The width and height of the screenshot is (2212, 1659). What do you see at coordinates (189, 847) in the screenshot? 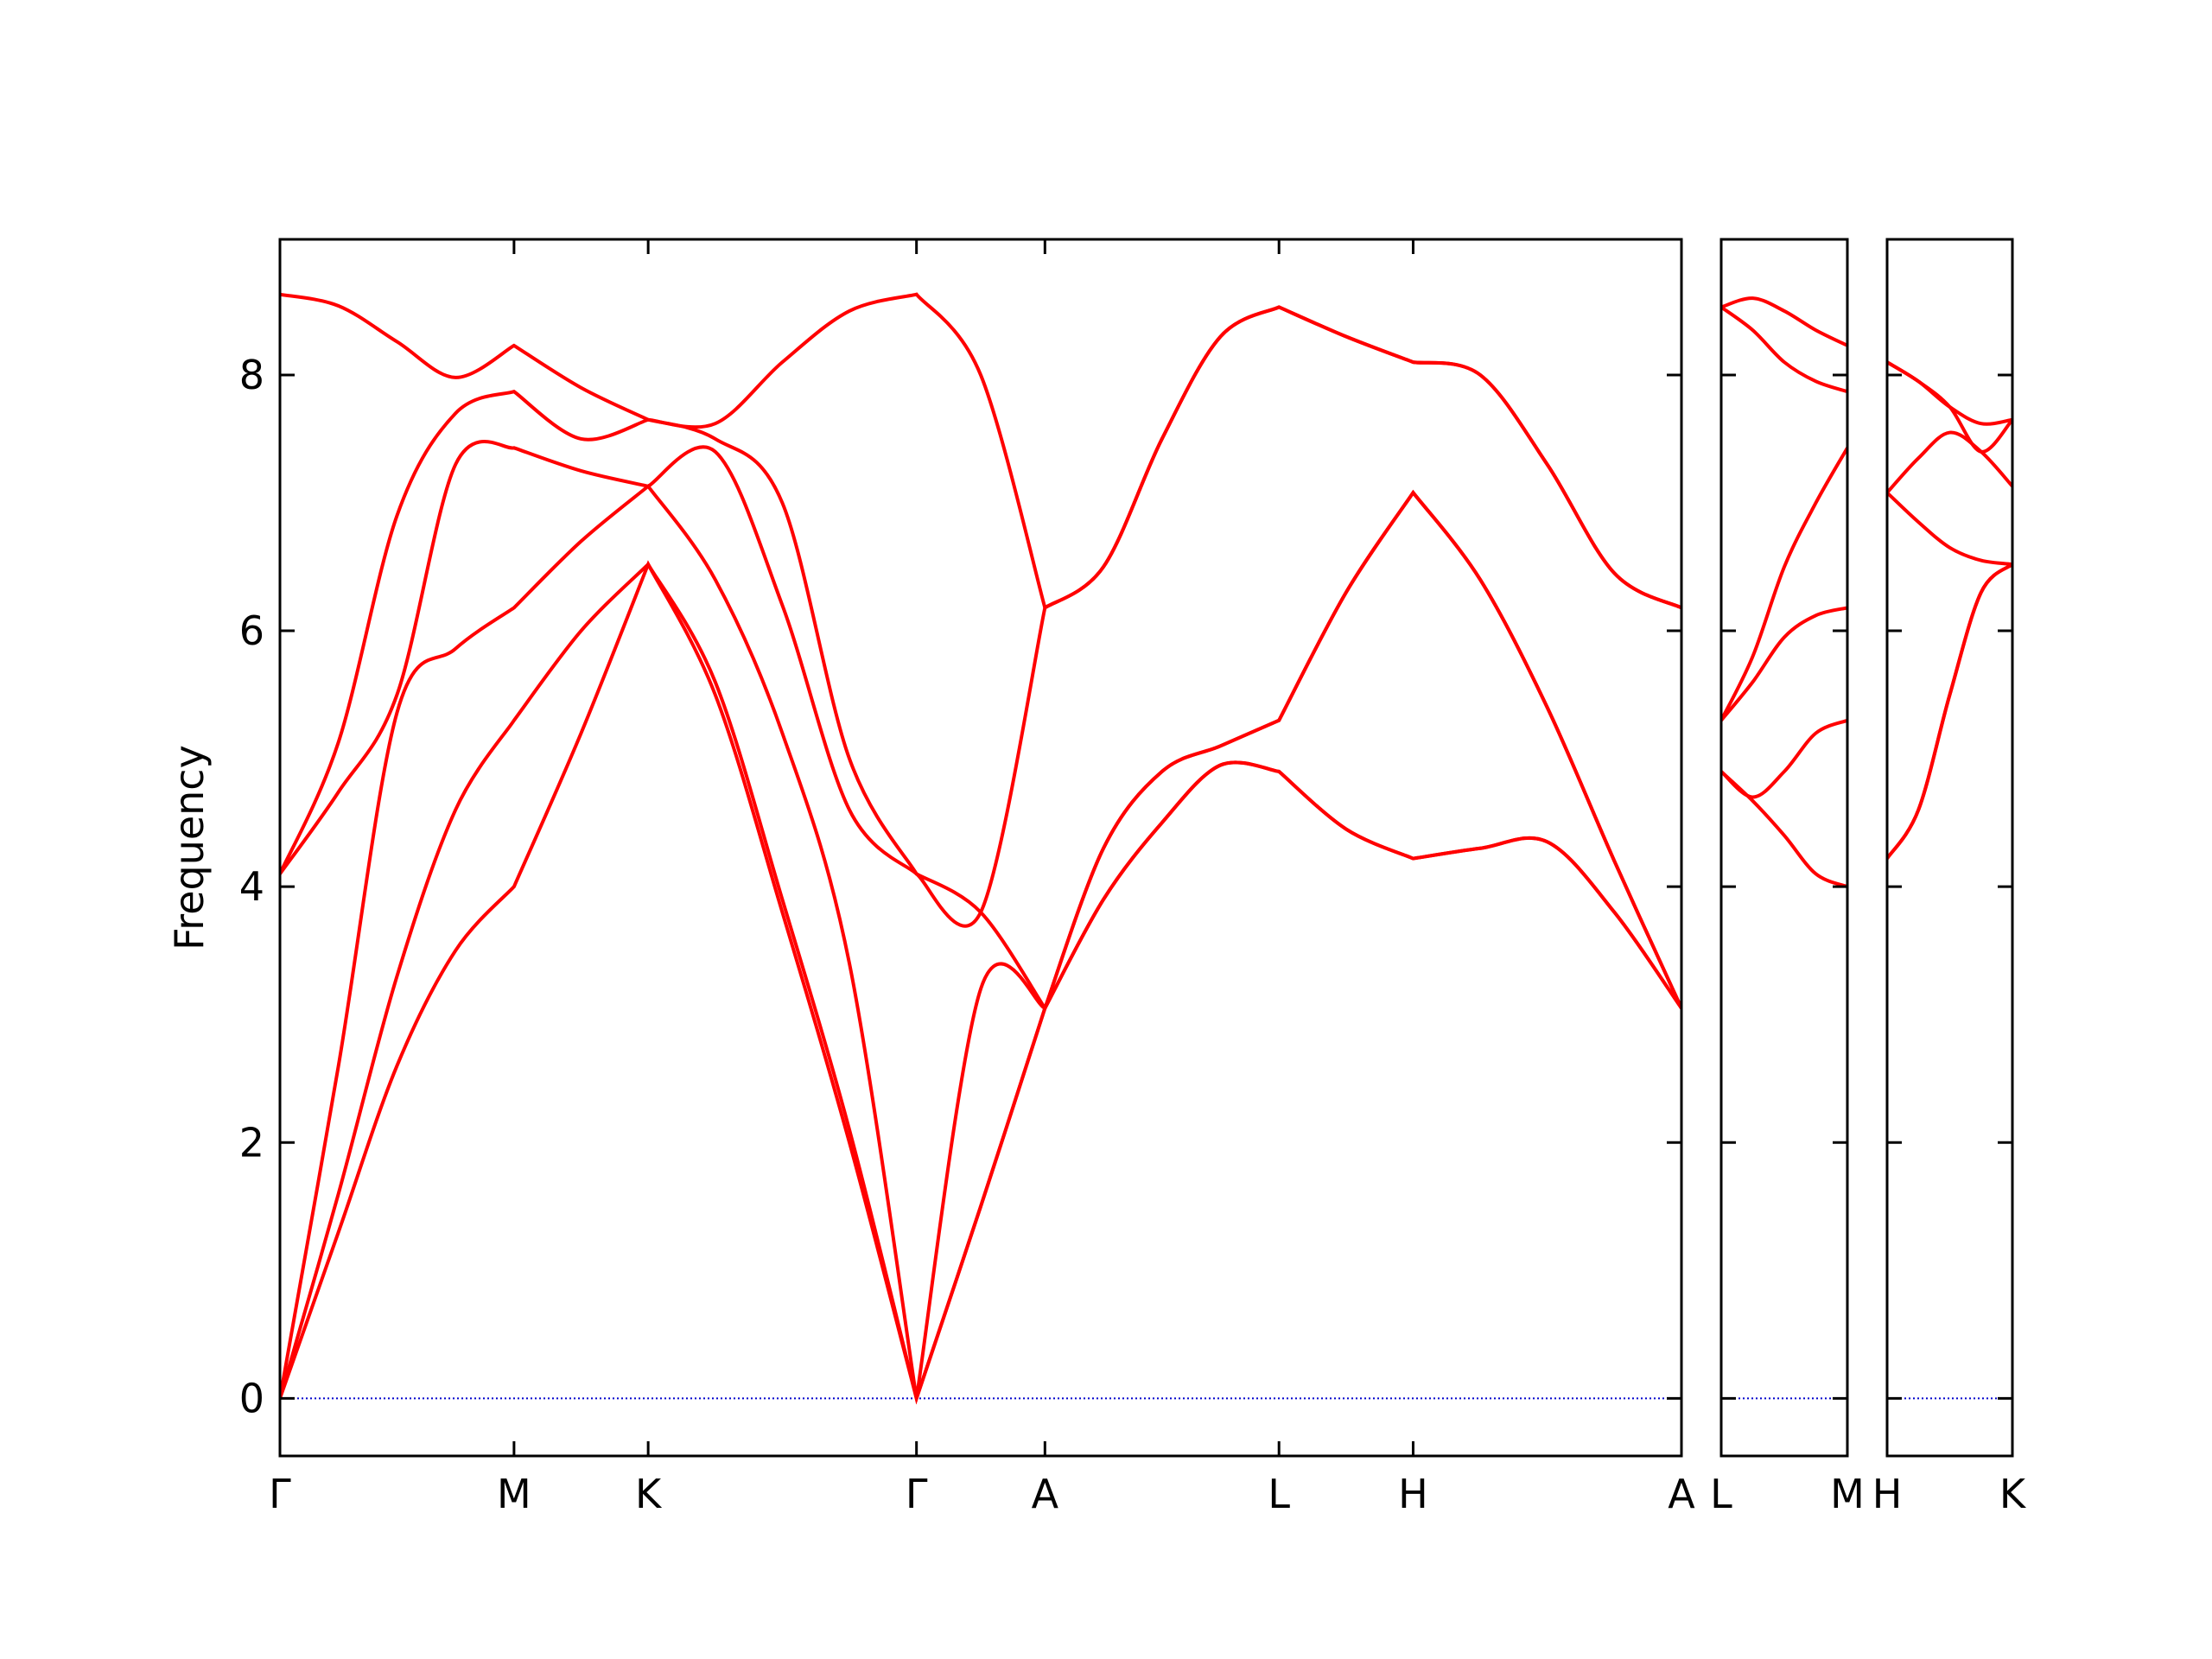
I see `y-axis-label: Frequency` at bounding box center [189, 847].